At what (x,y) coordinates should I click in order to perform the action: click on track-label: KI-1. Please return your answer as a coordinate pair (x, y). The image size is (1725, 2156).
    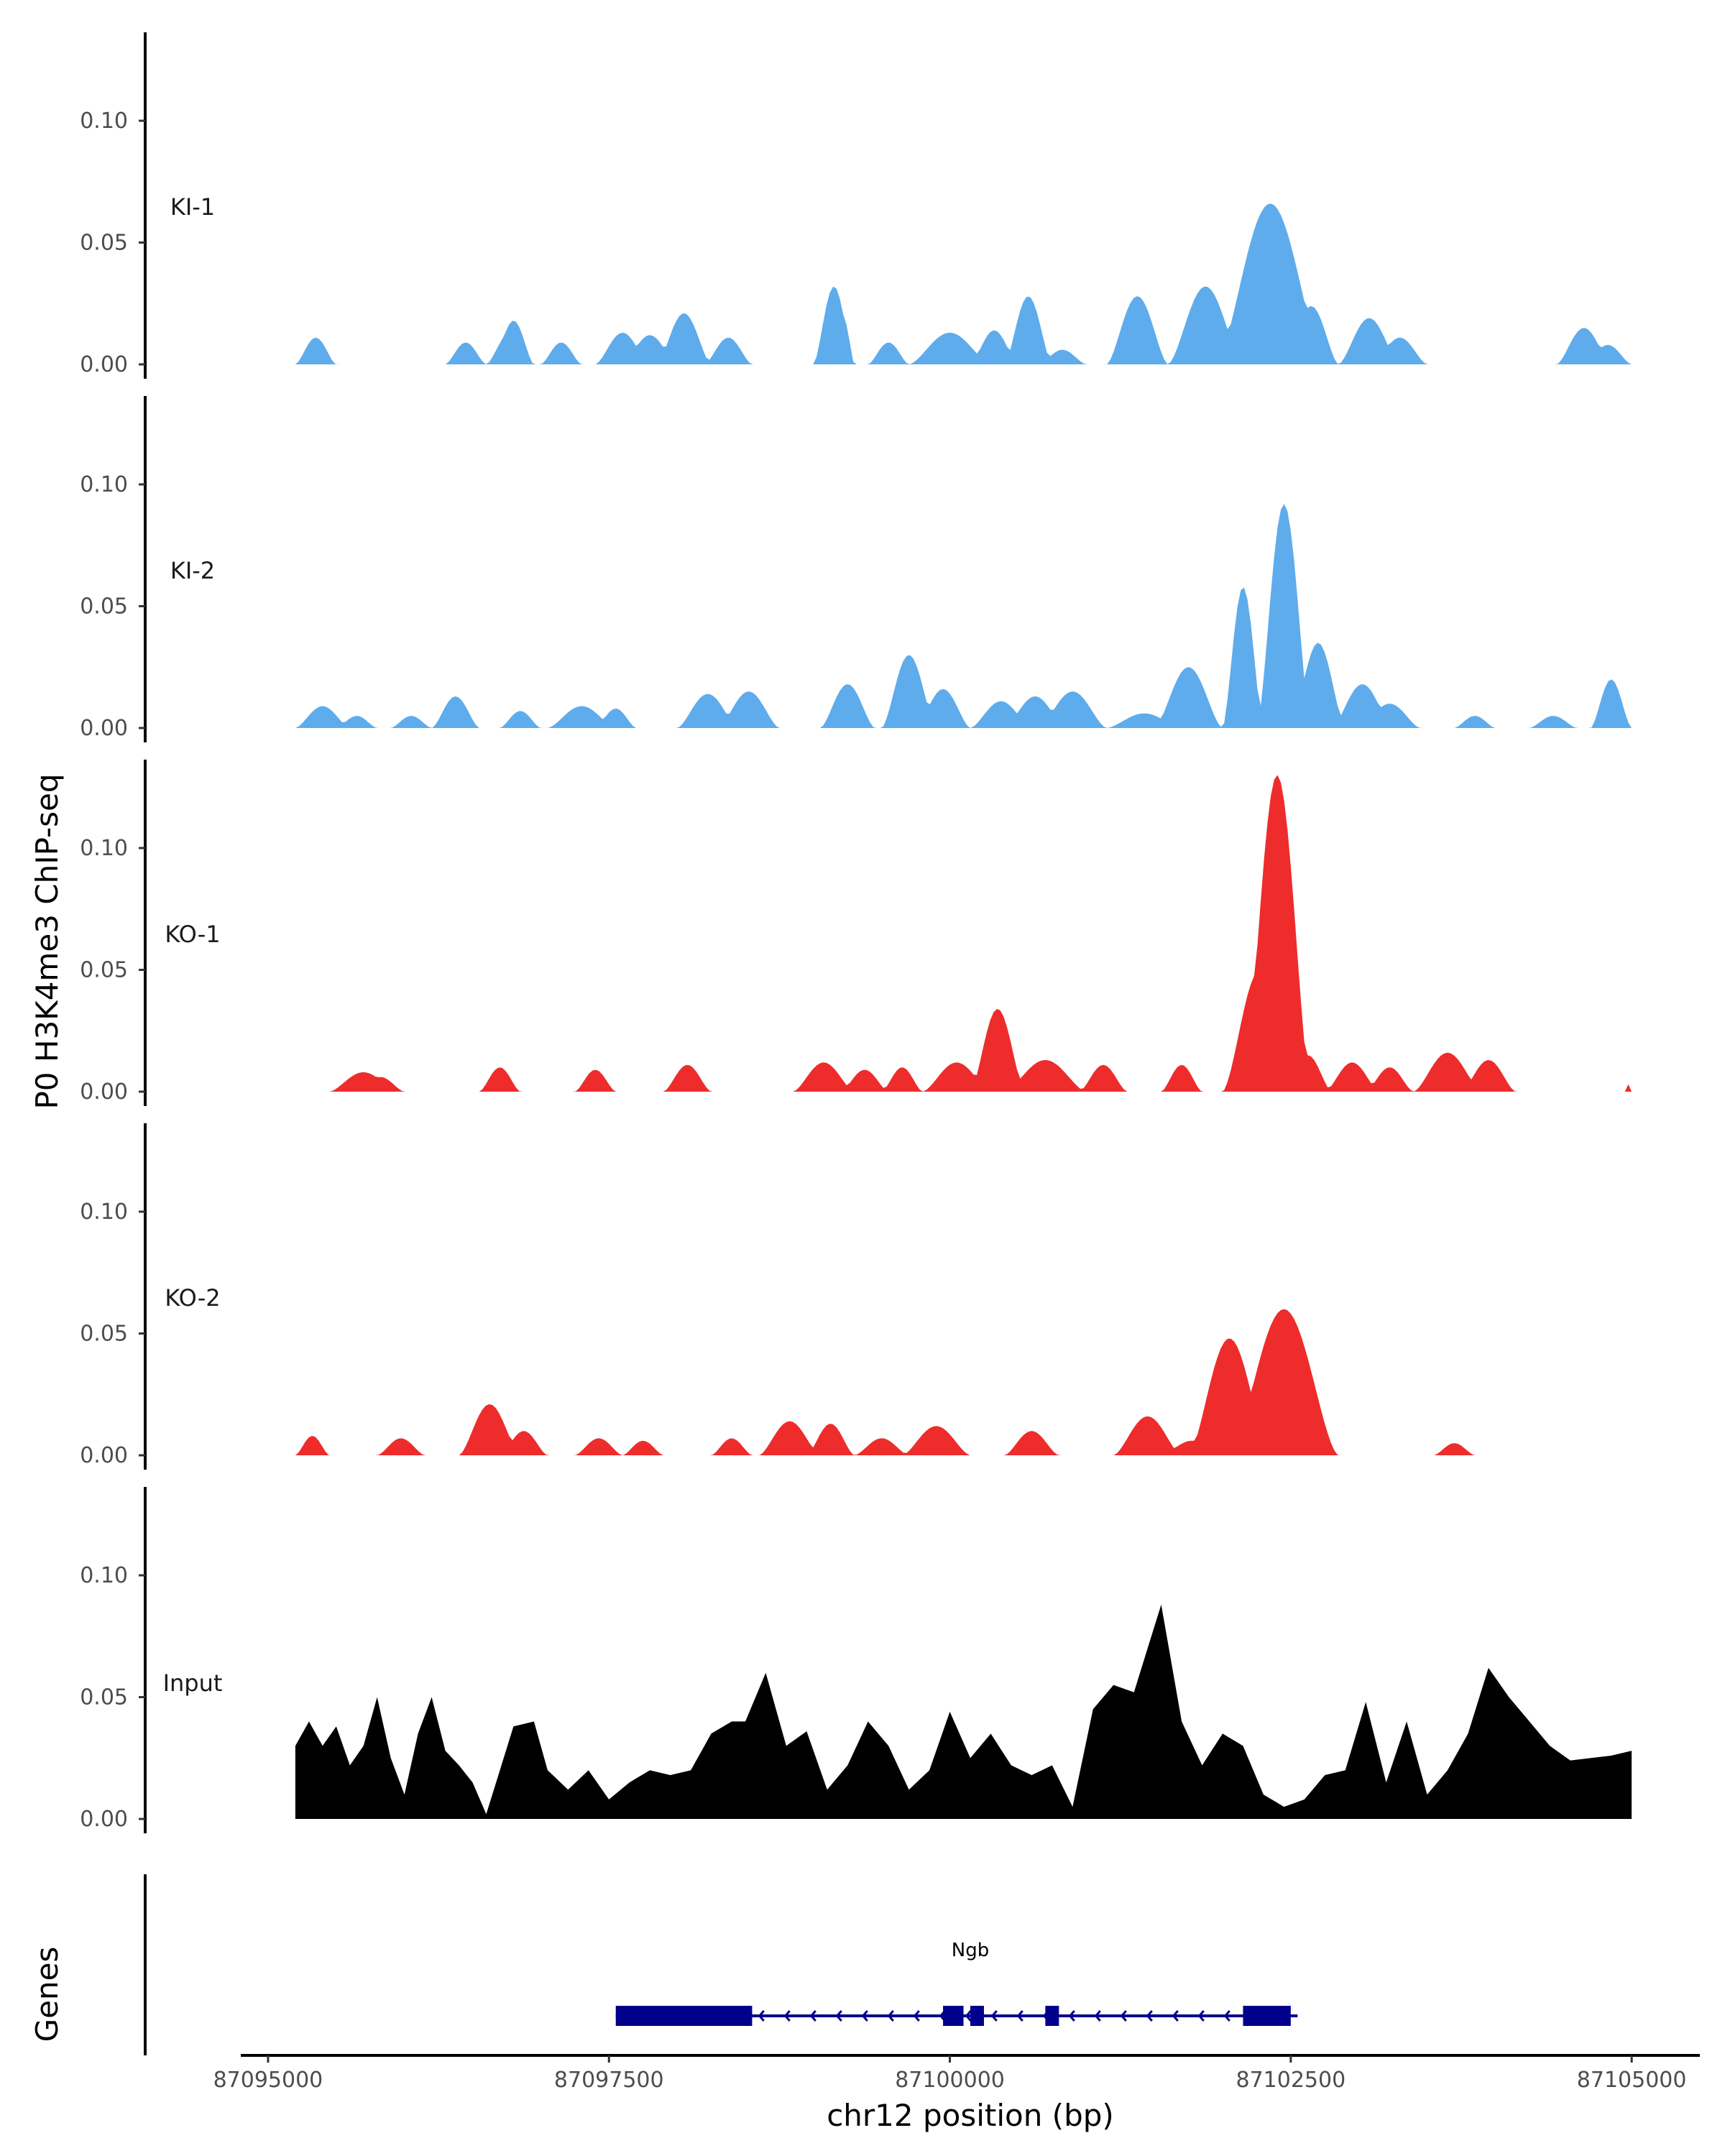
    Looking at the image, I should click on (192, 207).